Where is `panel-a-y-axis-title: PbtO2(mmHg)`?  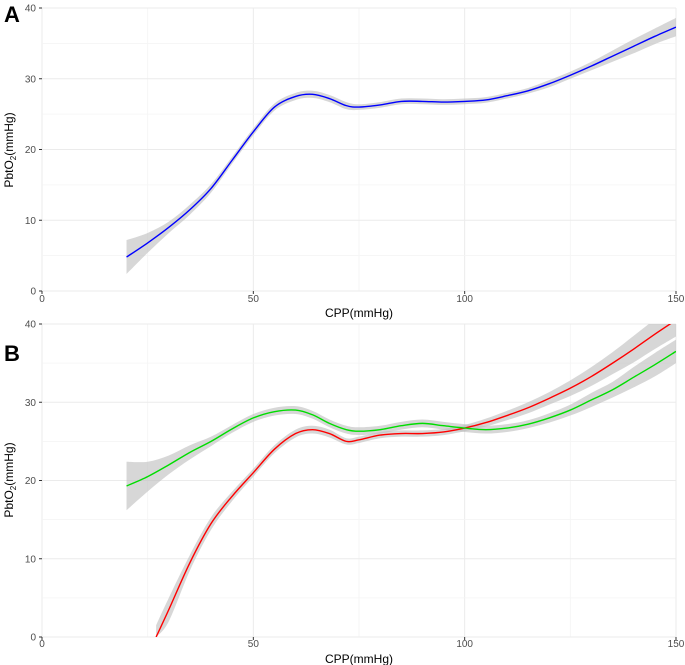 panel-a-y-axis-title: PbtO2(mmHg) is located at coordinates (10, 149).